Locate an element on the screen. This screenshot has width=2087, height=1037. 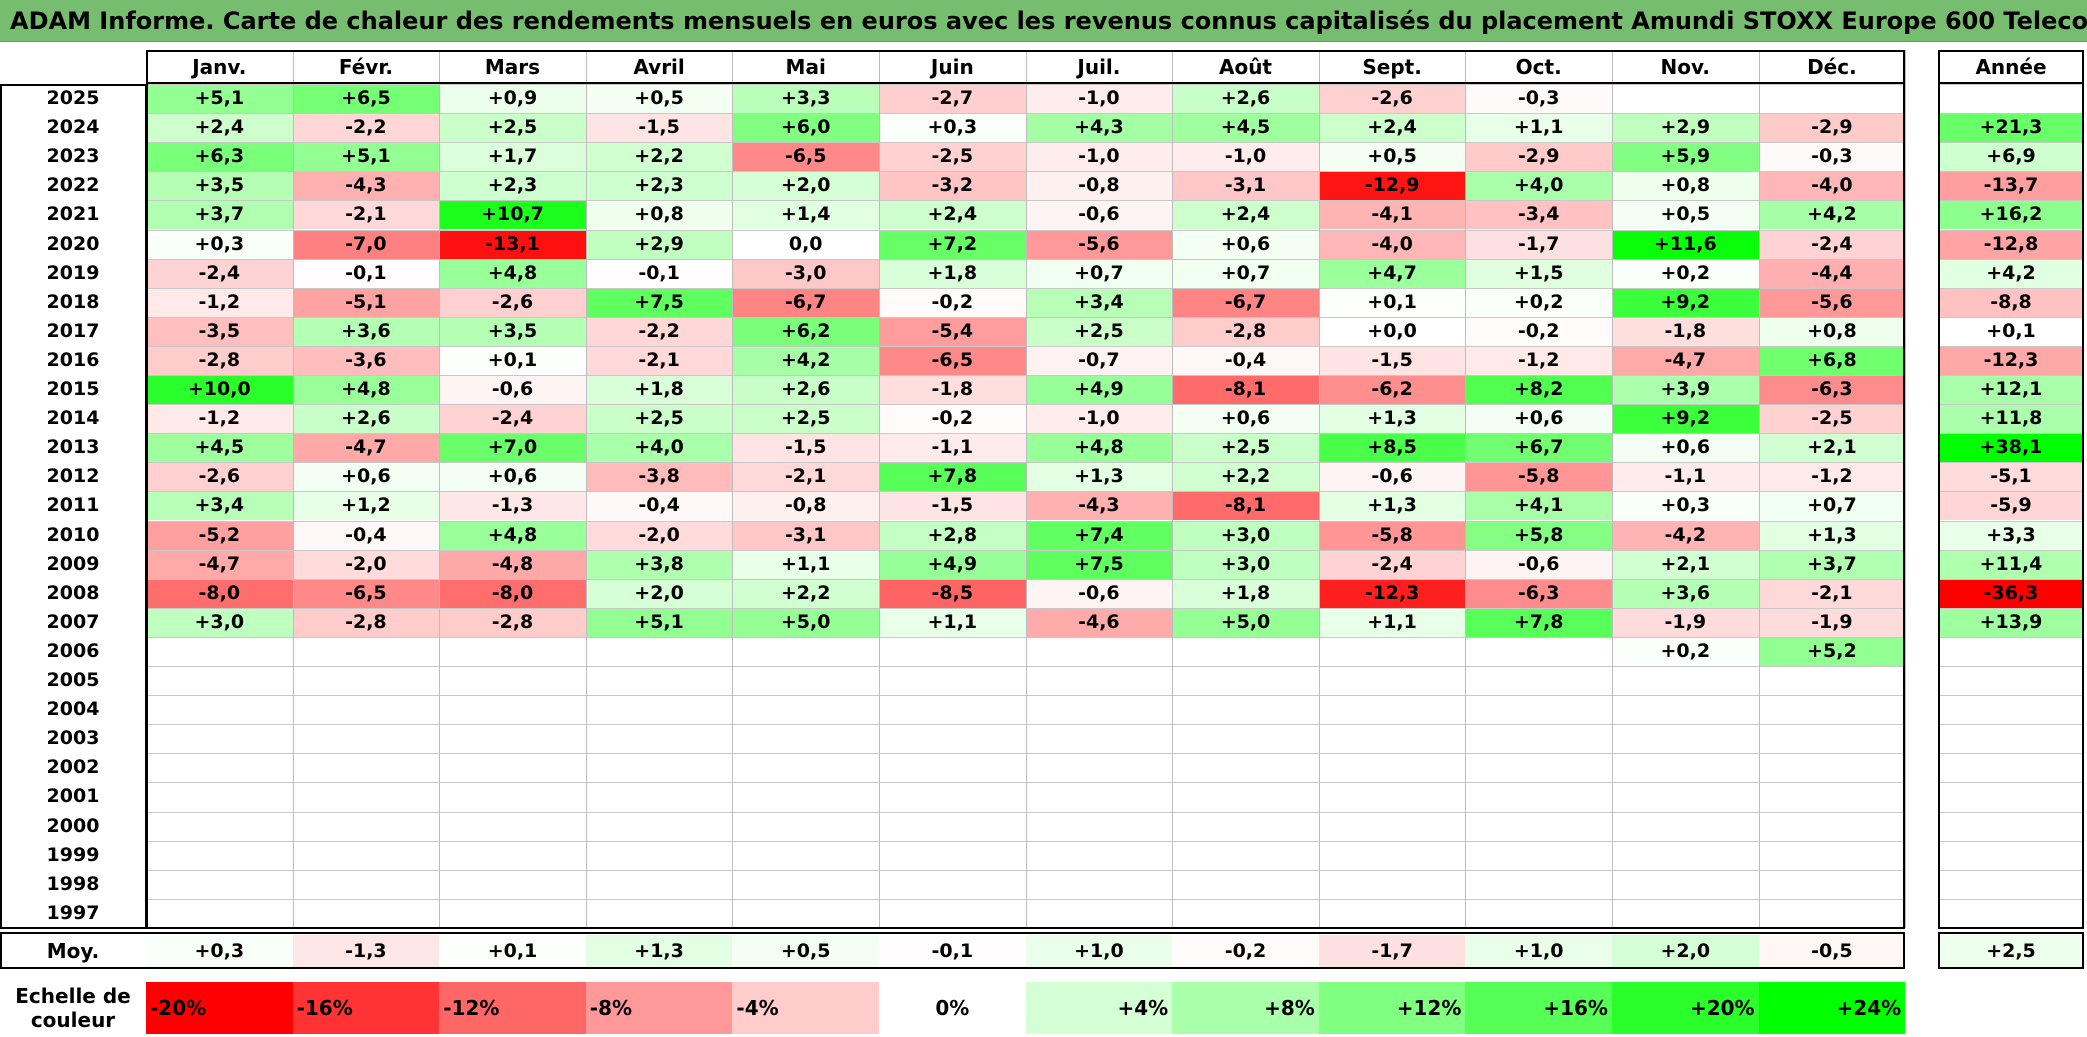
heatmap-cell: +7,5 is located at coordinates (1099, 564).